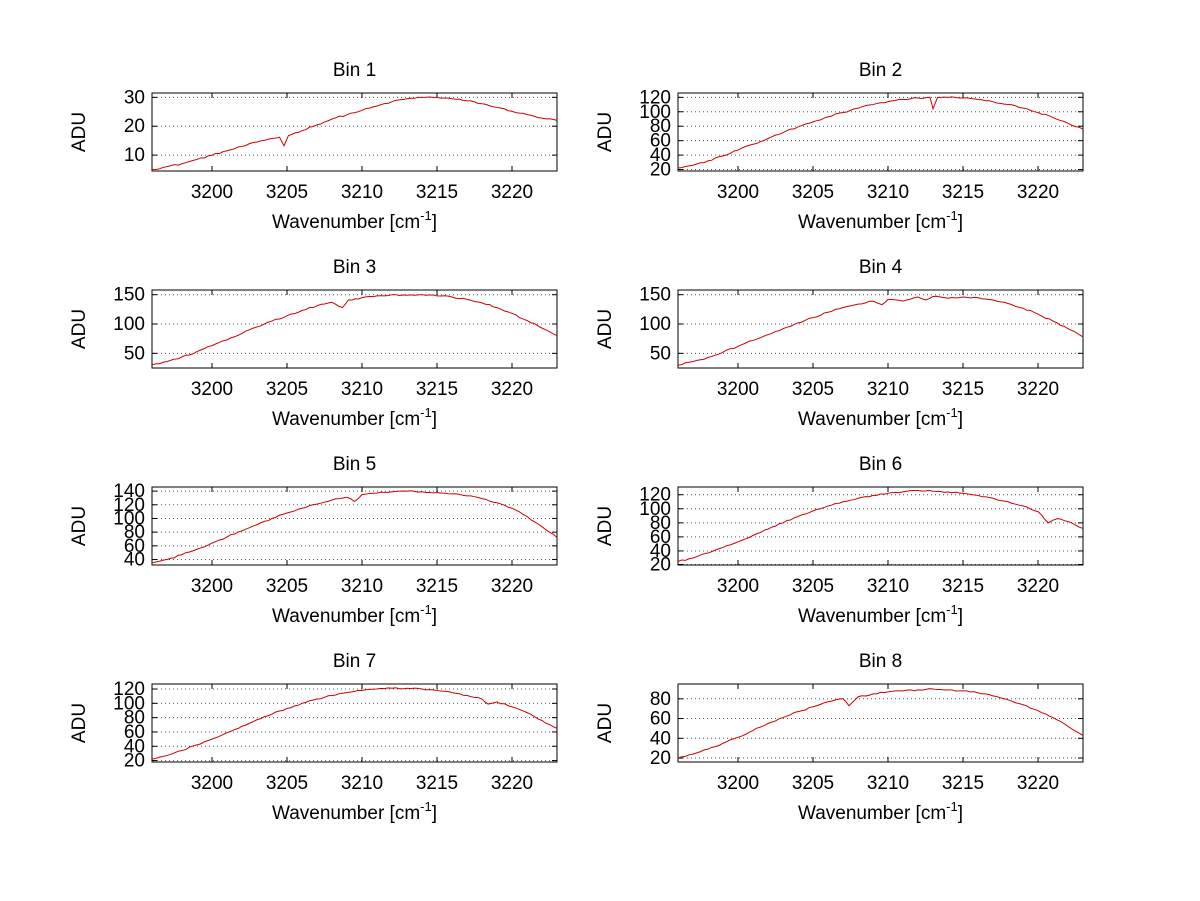  Describe the element at coordinates (134, 97) in the screenshot. I see `y-tick-label: 30` at that location.